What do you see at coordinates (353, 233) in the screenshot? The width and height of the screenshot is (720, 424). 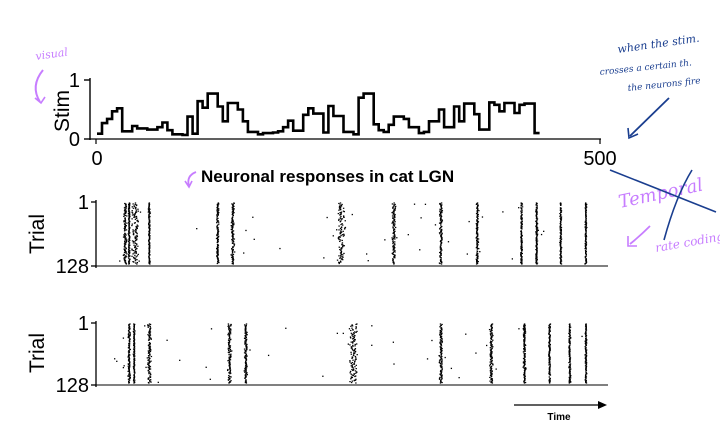 I see `raster1-spikes` at bounding box center [353, 233].